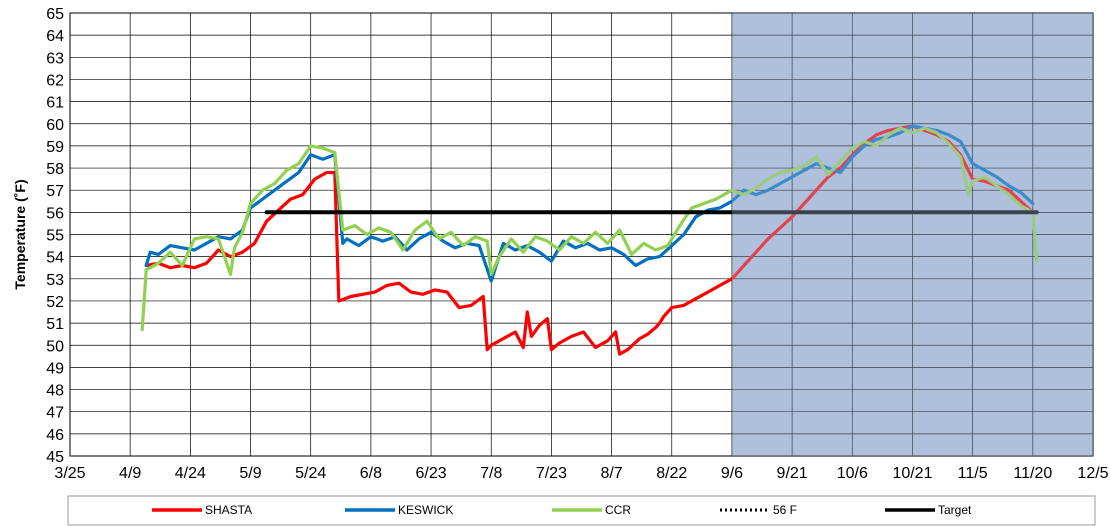 The image size is (1110, 526). What do you see at coordinates (69, 473) in the screenshot?
I see `x-tick-label: 3/25` at bounding box center [69, 473].